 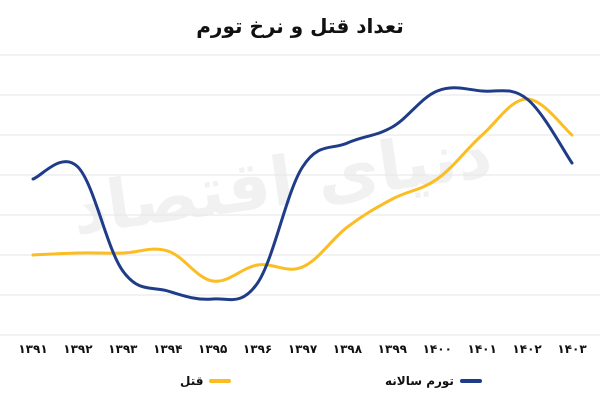 I want to click on x-tick-label: ۱۳۹۱, so click(x=32, y=349).